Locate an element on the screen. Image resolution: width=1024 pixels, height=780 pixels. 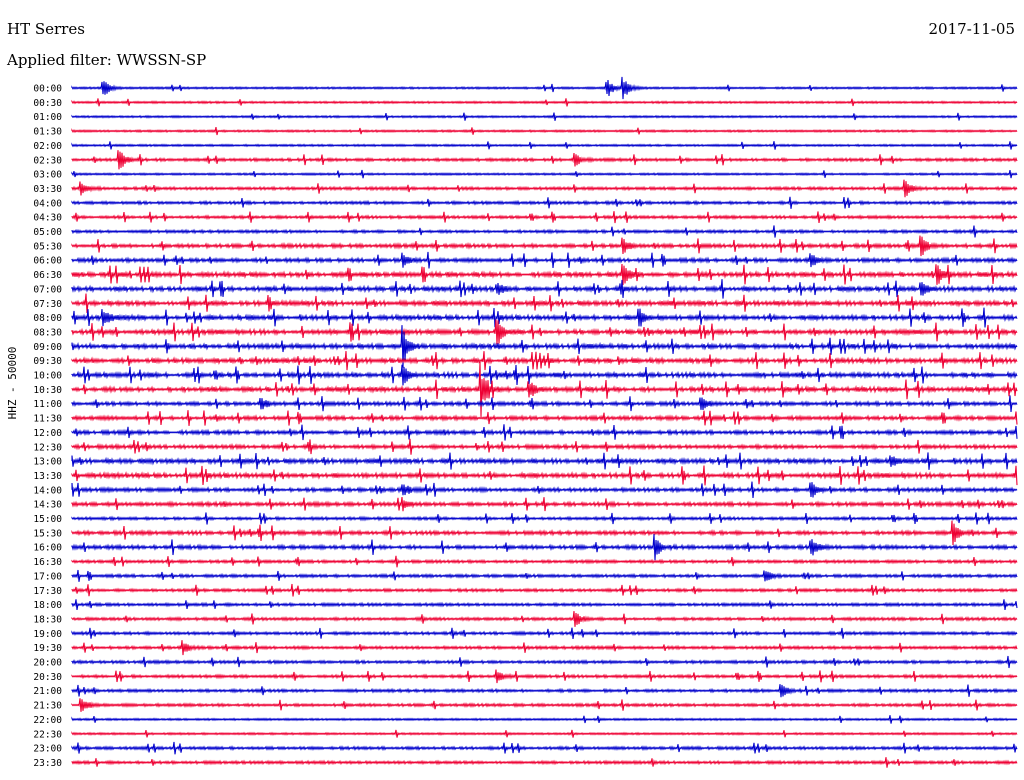
time-tick-label: 05:30 is located at coordinates (47, 246).